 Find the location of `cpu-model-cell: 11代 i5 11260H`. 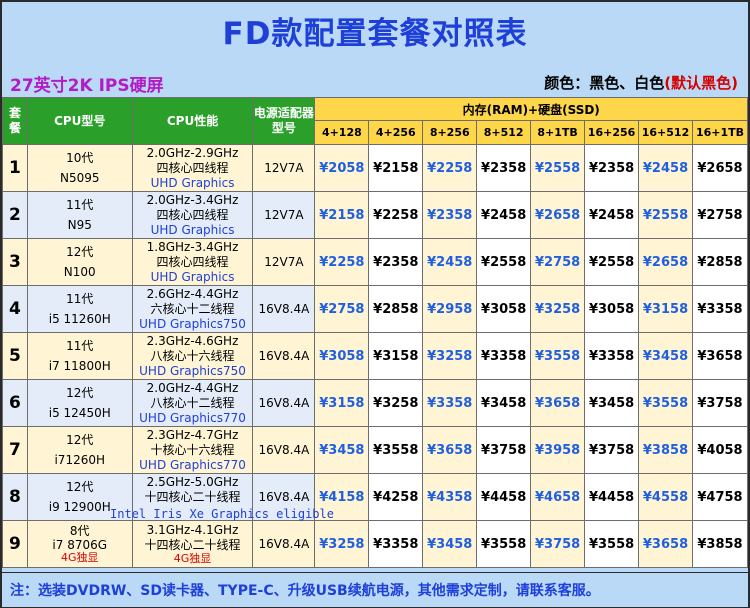

cpu-model-cell: 11代 i5 11260H is located at coordinates (79, 309).